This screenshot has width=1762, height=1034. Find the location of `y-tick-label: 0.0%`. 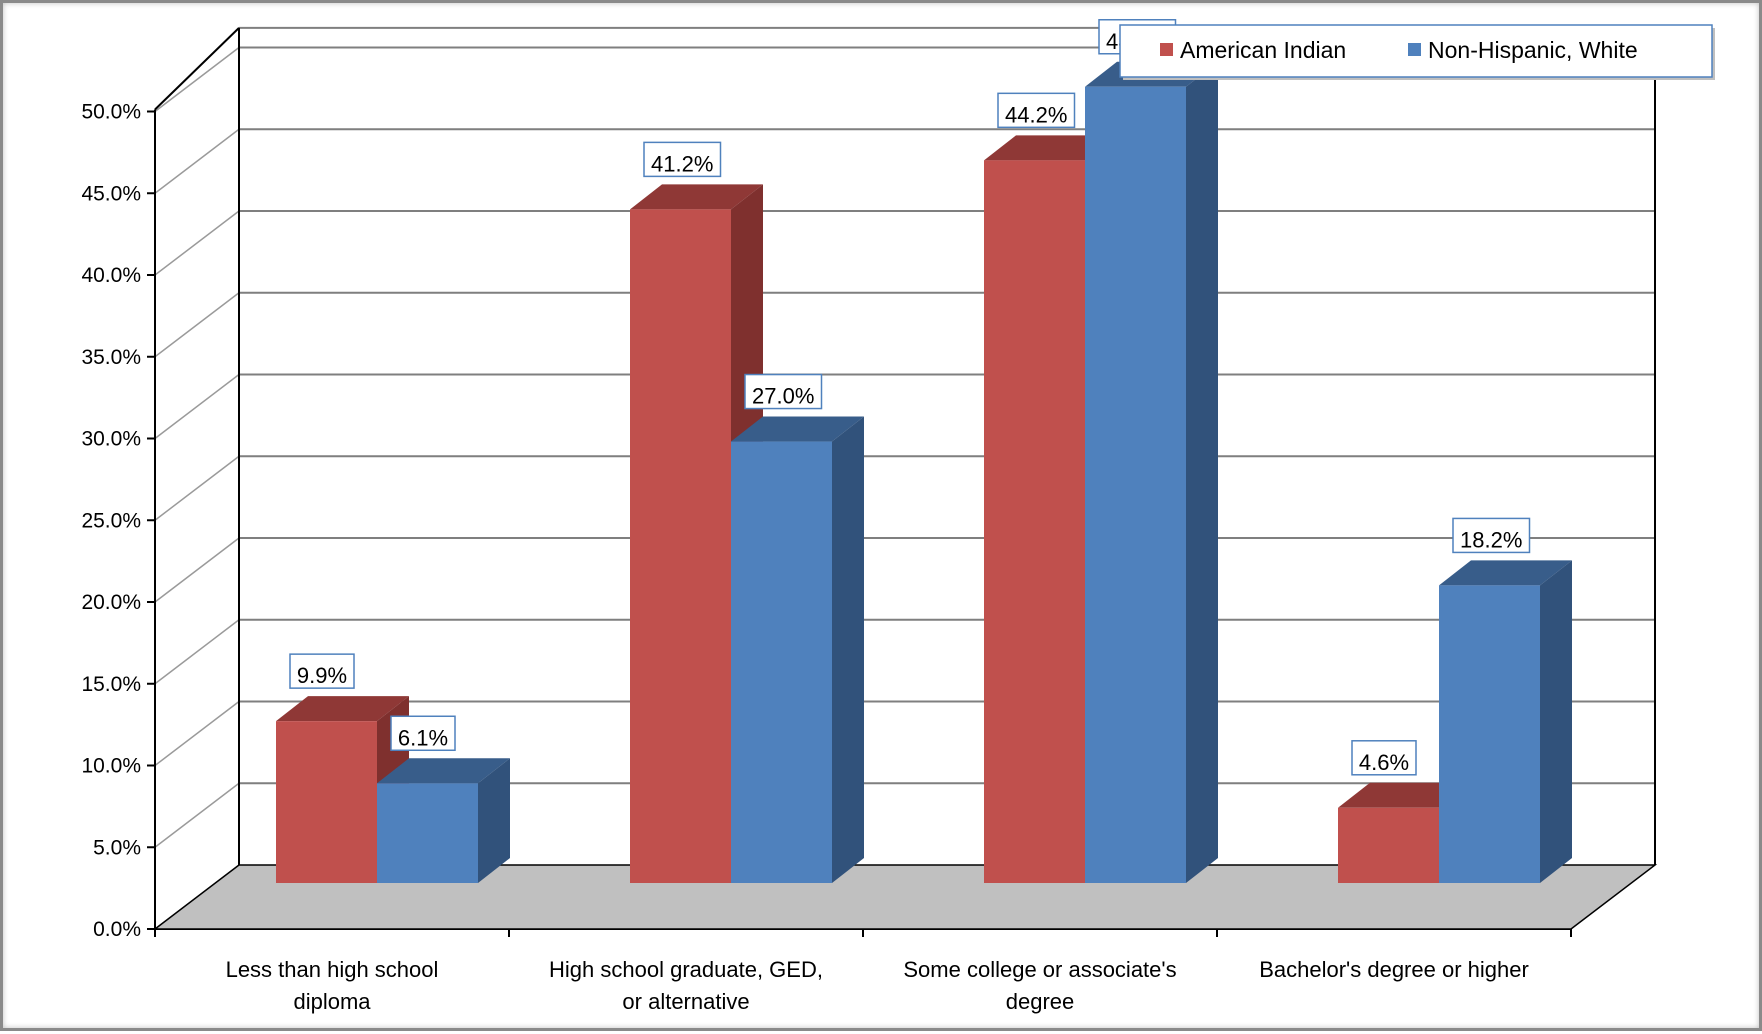

y-tick-label: 0.0% is located at coordinates (117, 929).